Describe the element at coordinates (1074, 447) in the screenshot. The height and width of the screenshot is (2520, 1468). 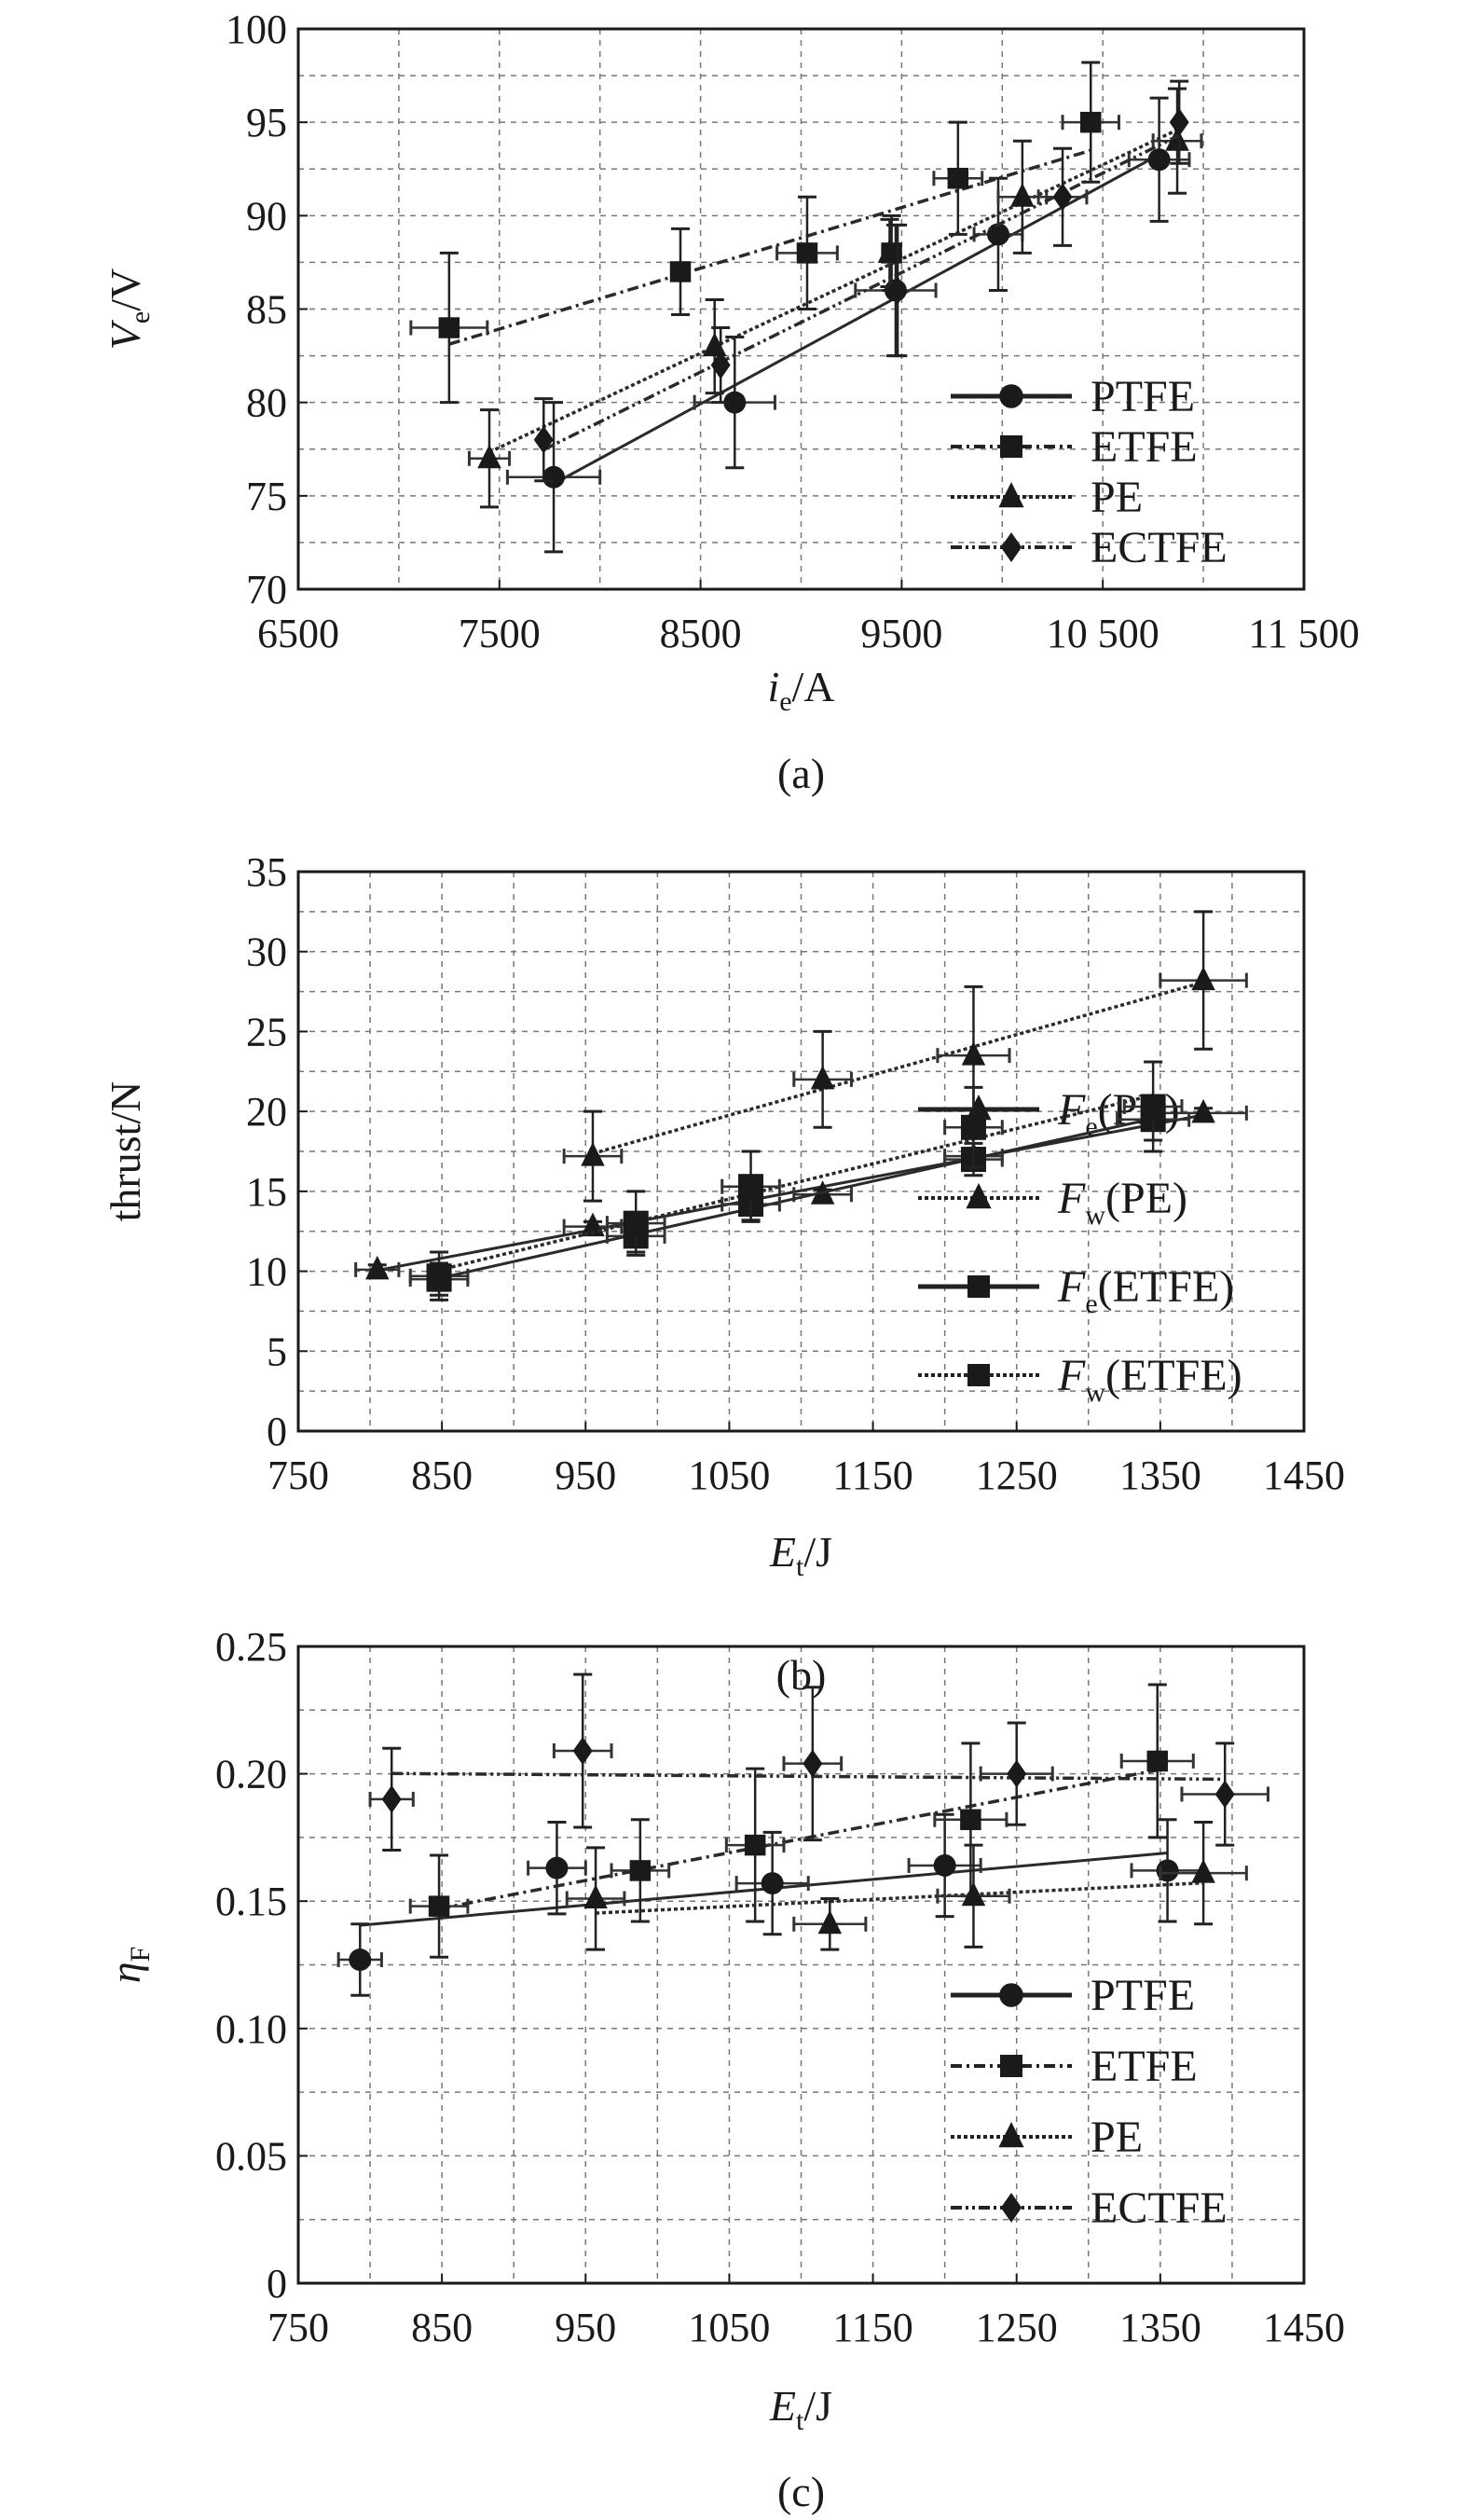
I see `legend-item: ETFE` at that location.